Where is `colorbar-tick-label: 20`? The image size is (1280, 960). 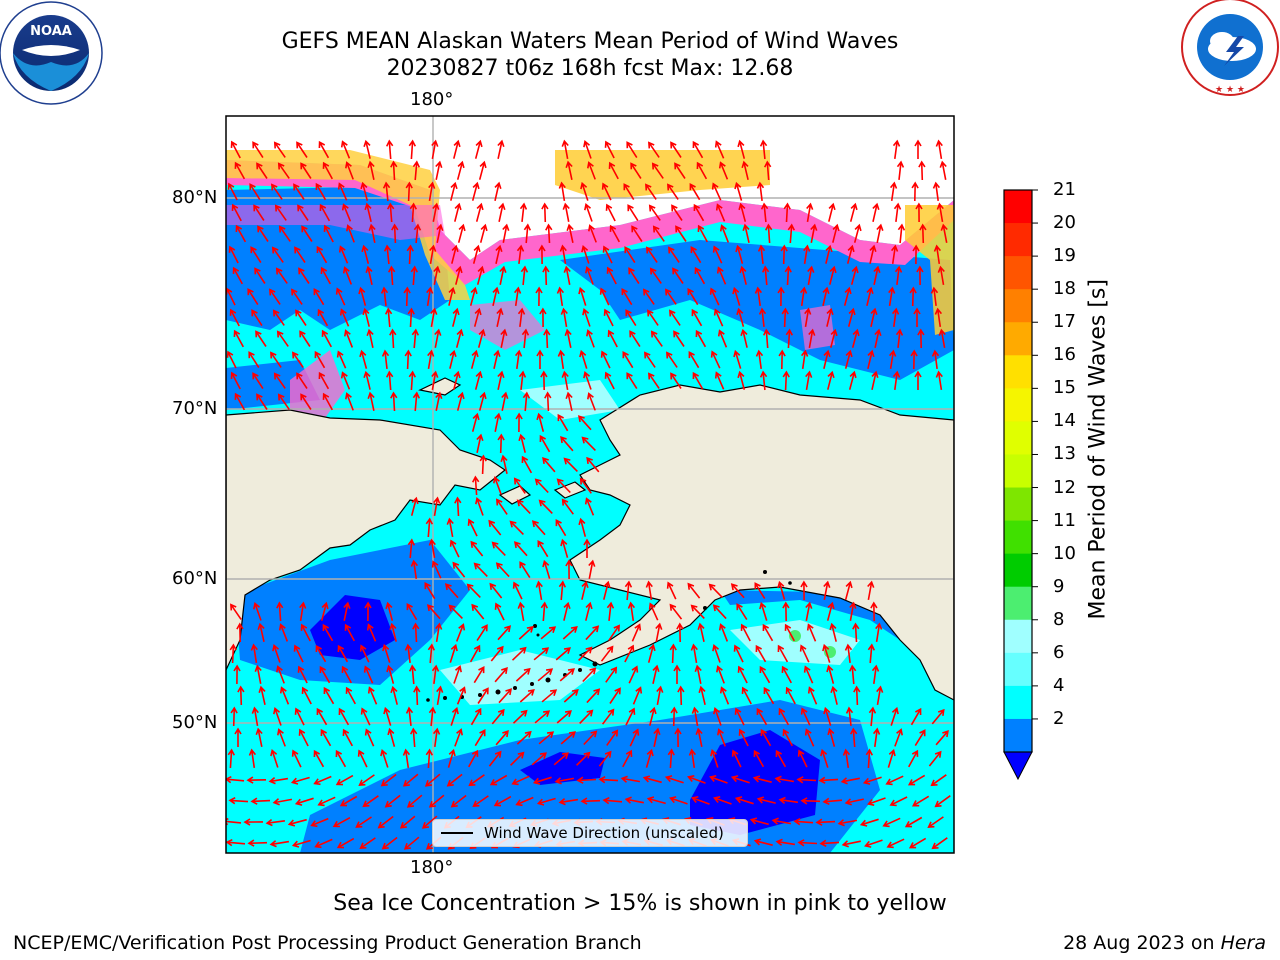 colorbar-tick-label: 20 is located at coordinates (1064, 223).